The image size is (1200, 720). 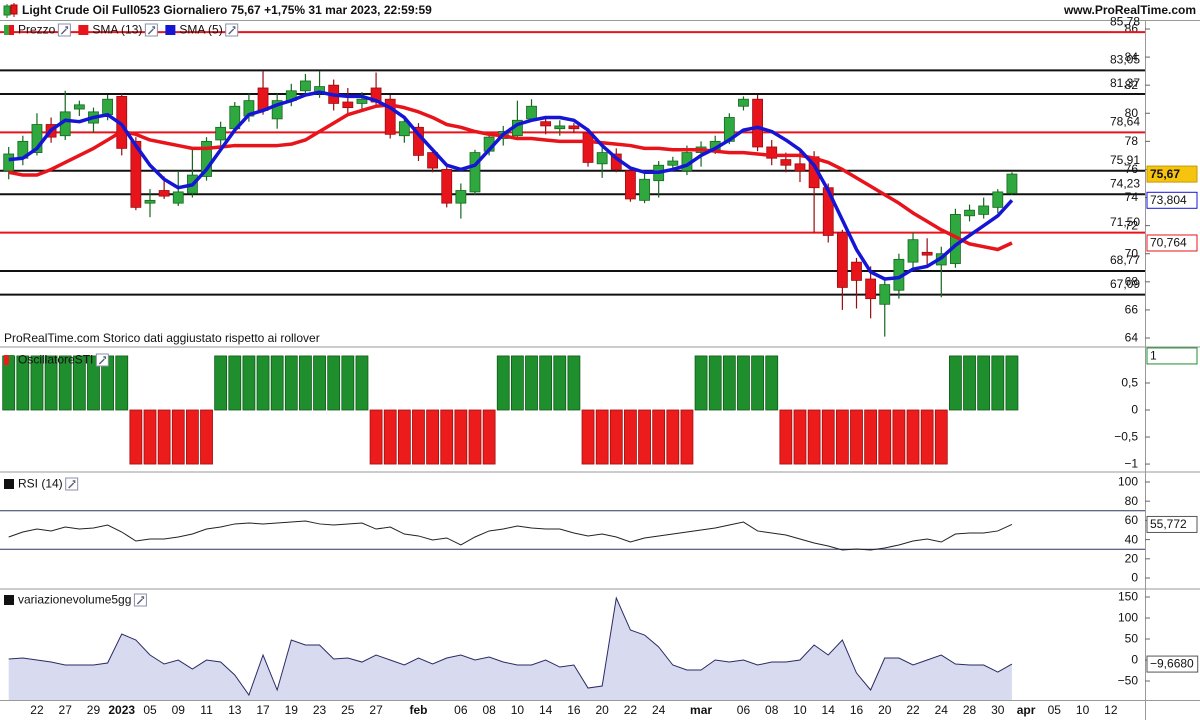 What do you see at coordinates (857, 710) in the screenshot?
I see `x-tick-label: 16` at bounding box center [857, 710].